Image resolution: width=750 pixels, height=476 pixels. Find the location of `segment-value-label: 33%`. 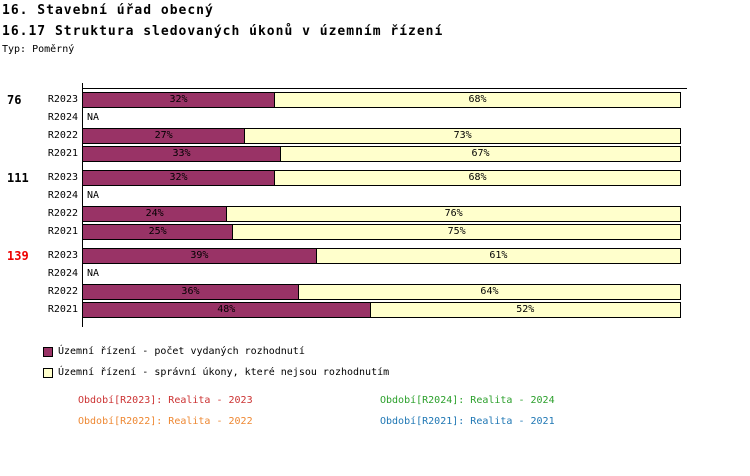

segment-value-label: 33% is located at coordinates (181, 153).